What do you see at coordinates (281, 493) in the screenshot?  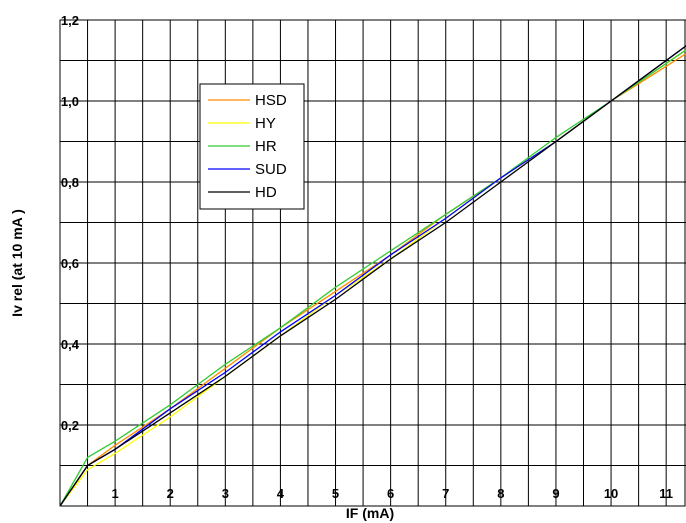 I see `x-tick-label: 4` at bounding box center [281, 493].